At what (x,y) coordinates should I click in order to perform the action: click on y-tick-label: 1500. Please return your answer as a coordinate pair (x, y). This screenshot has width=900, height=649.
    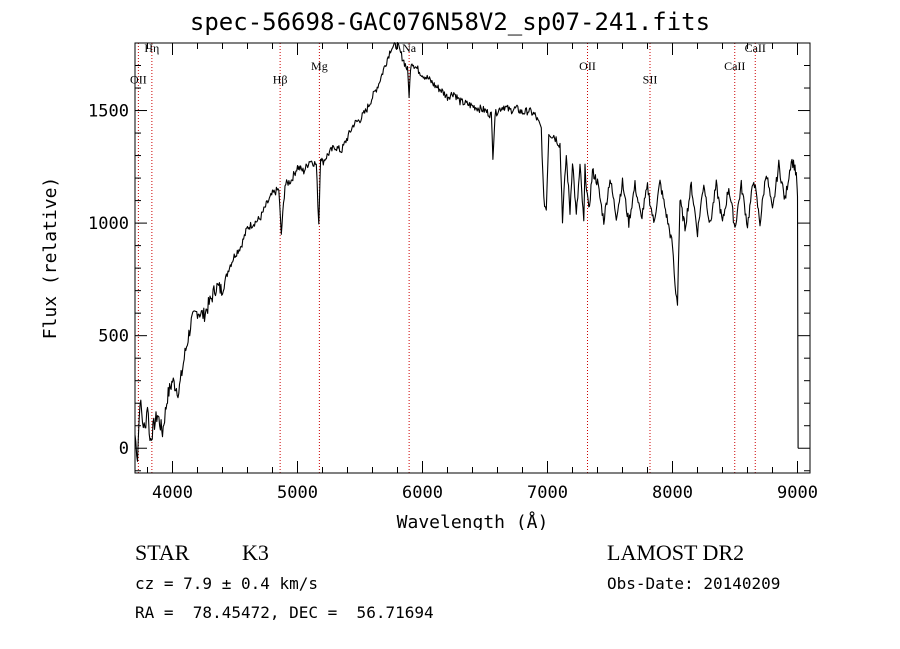
    Looking at the image, I should click on (108, 112).